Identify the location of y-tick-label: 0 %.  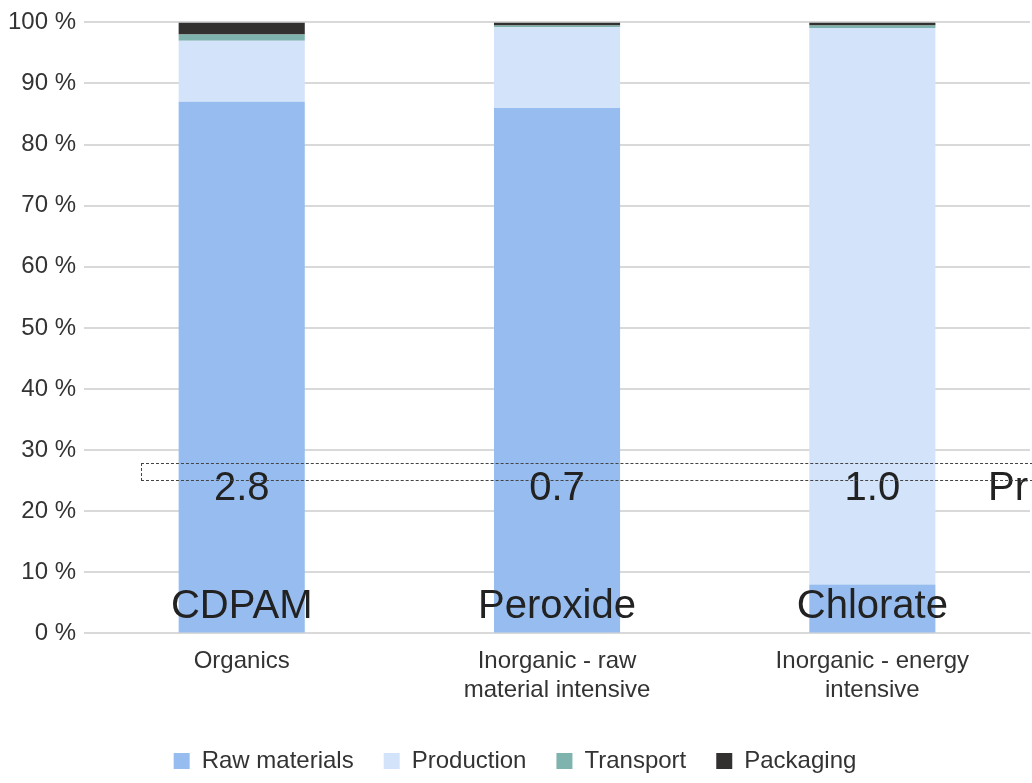
(55, 632).